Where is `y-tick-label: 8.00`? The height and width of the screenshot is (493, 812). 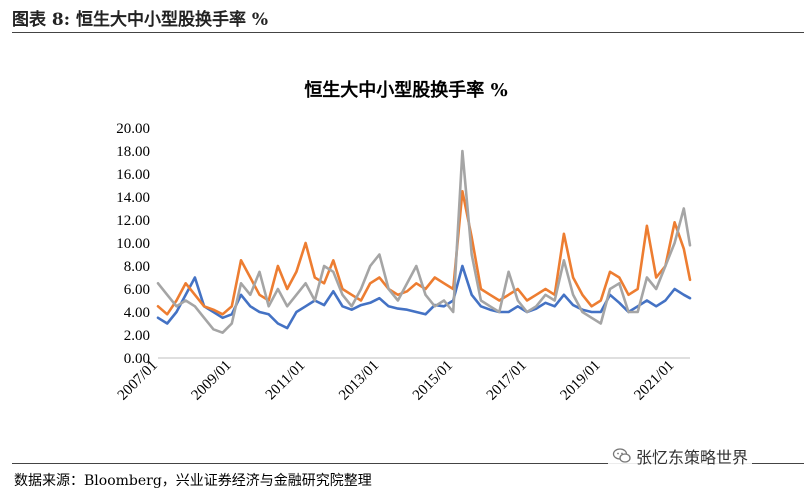 y-tick-label: 8.00 is located at coordinates (137, 267).